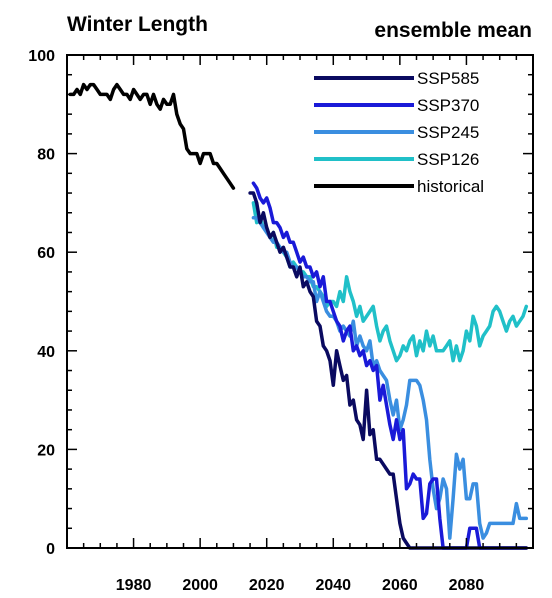 The image size is (552, 598). Describe the element at coordinates (333, 585) in the screenshot. I see `x-tick-label: 2040` at that location.